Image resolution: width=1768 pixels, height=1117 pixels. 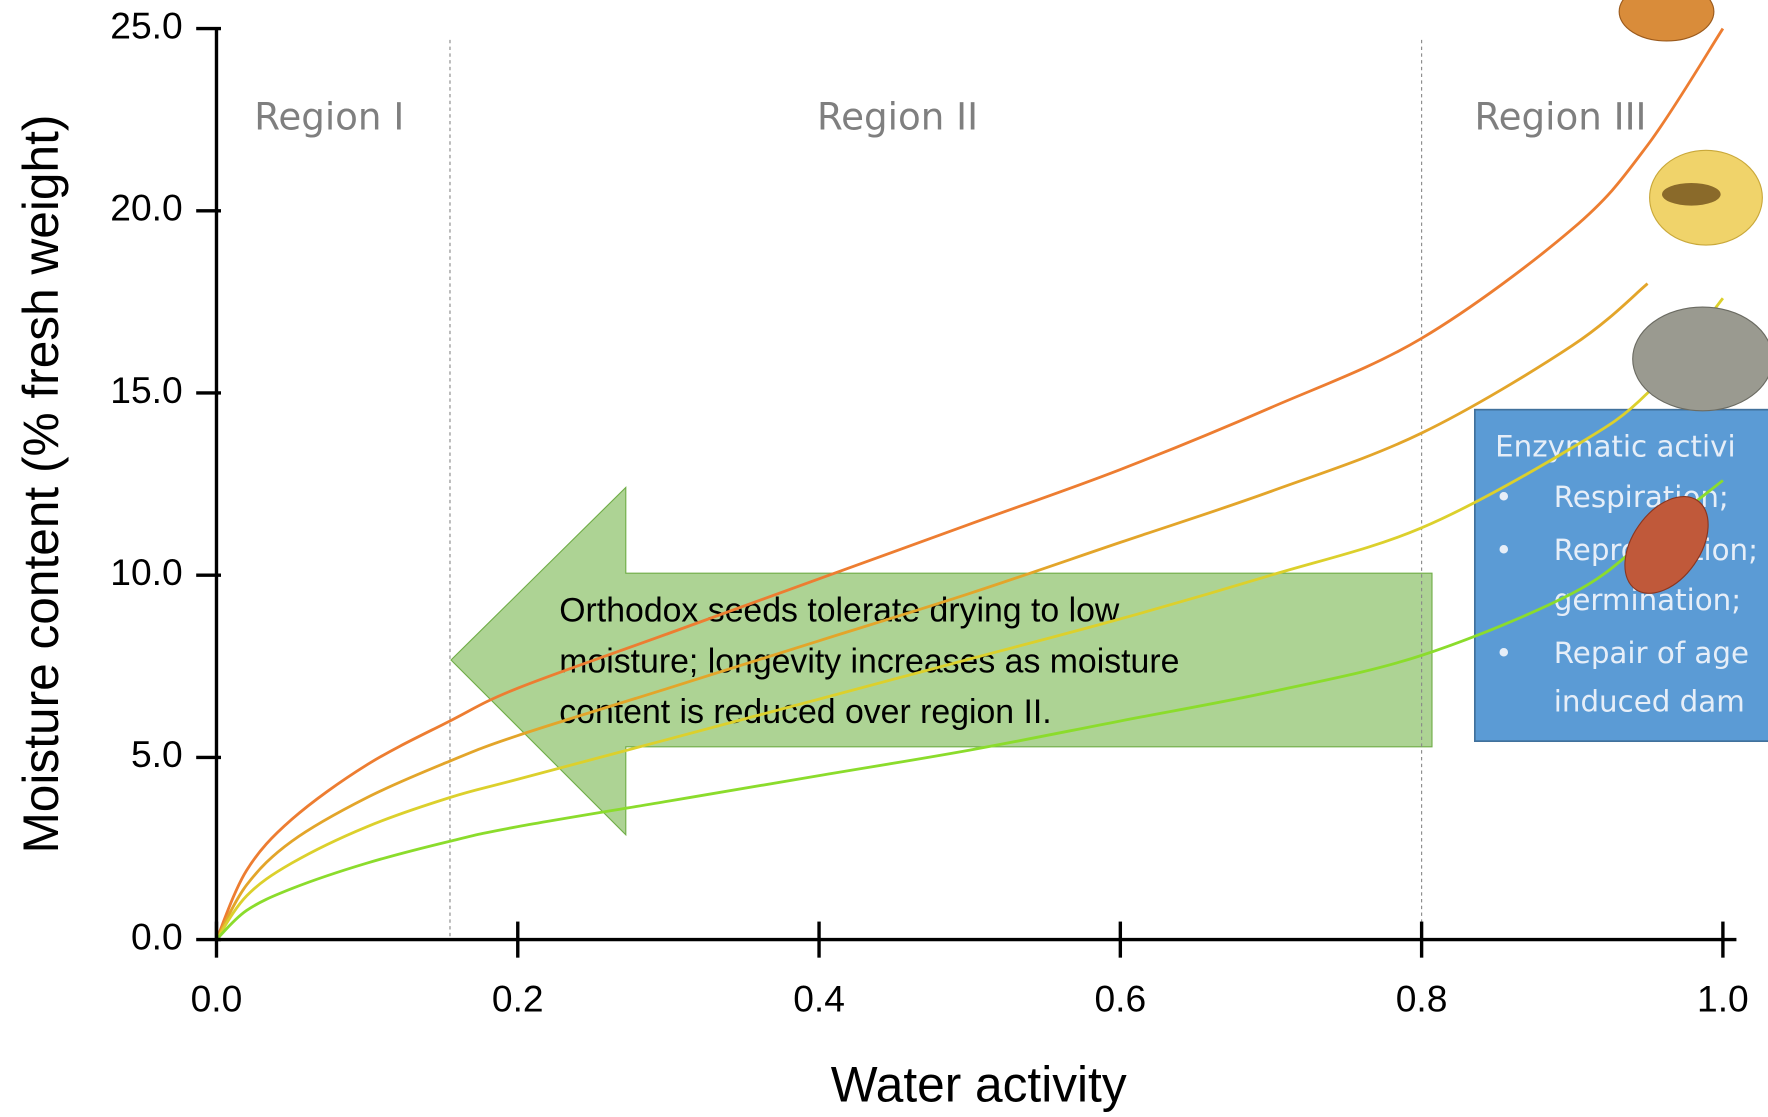 I want to click on box-item: Repair of age, so click(x=1651, y=653).